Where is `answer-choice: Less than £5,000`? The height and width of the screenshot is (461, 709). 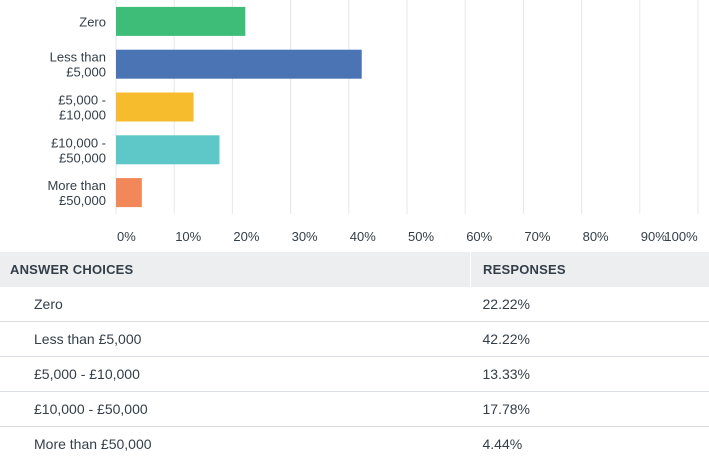
answer-choice: Less than £5,000 is located at coordinates (235, 339).